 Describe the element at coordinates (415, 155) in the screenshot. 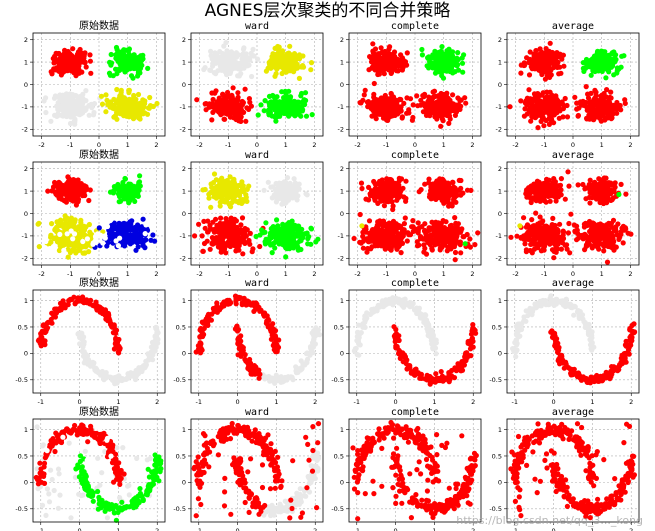

I see `subplot-title: complete` at that location.